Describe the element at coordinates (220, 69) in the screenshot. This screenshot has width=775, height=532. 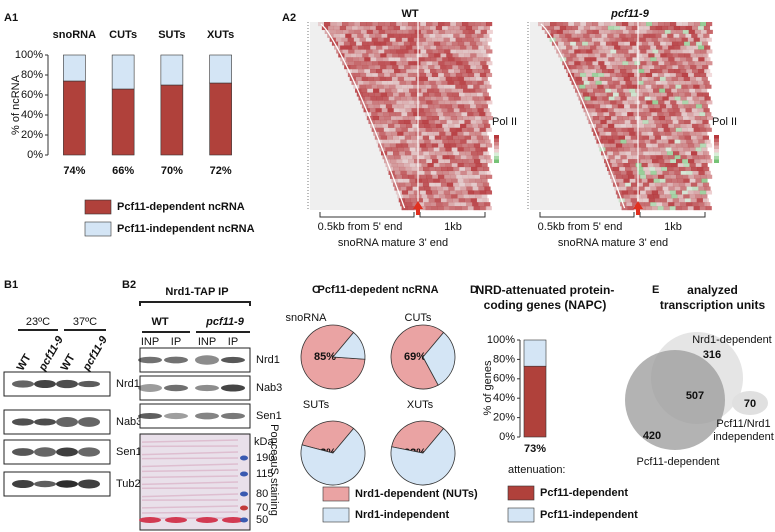
I see `bar-segment` at that location.